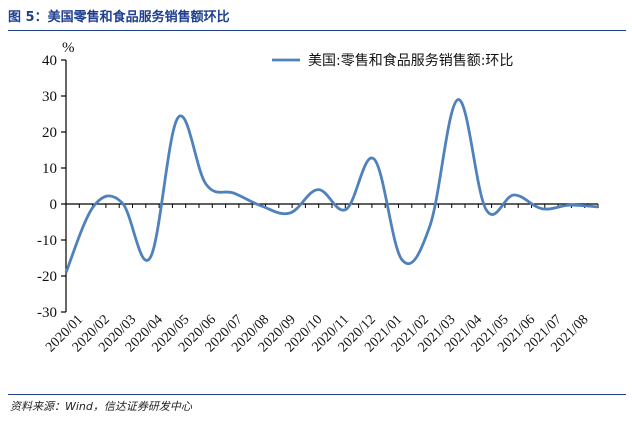  I want to click on legend: 美国:零售和食品服务销售额:环比, so click(392, 60).